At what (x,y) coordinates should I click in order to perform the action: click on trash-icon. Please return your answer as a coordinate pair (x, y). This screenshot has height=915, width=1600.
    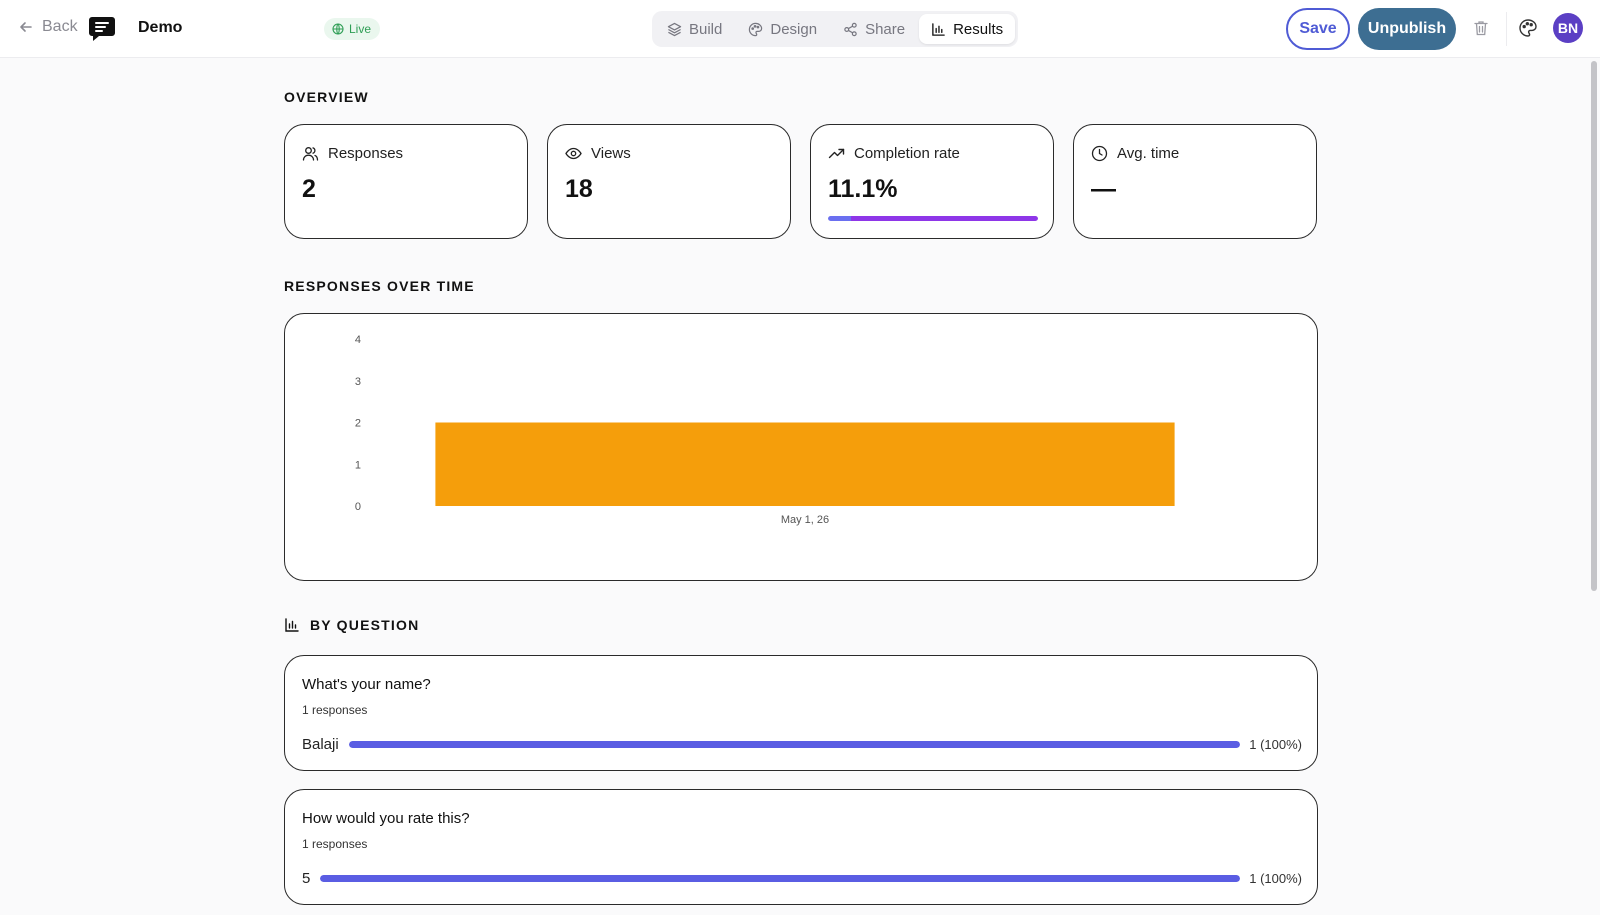
    Looking at the image, I should click on (1481, 28).